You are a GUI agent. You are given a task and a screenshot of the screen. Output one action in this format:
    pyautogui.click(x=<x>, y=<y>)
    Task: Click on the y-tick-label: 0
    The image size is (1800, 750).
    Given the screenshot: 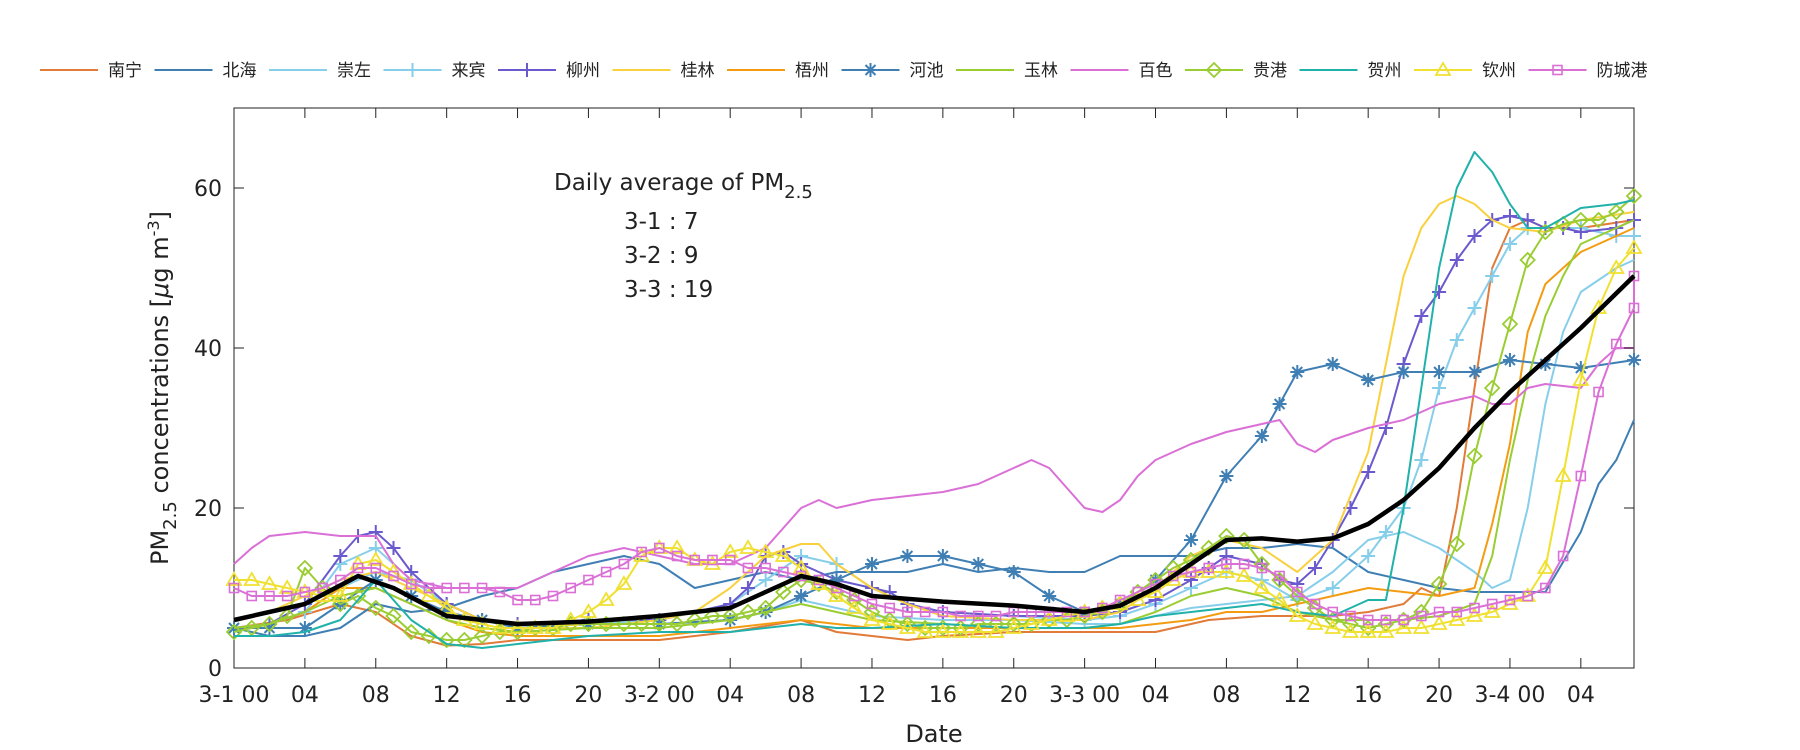 What is the action you would take?
    pyautogui.click(x=215, y=669)
    